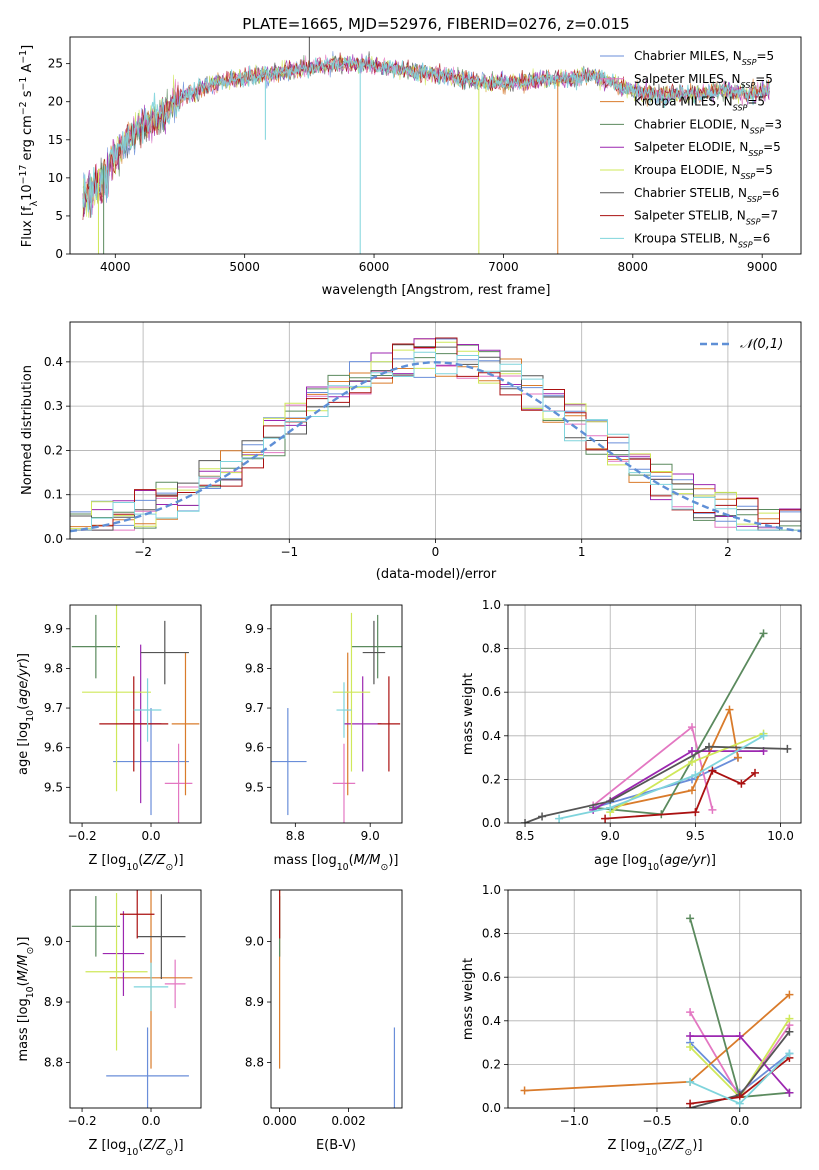 The image size is (819, 1170). What do you see at coordinates (703, 172) in the screenshot?
I see `legend-label: Kroupa ELODIE, NSSP=5` at bounding box center [703, 172].